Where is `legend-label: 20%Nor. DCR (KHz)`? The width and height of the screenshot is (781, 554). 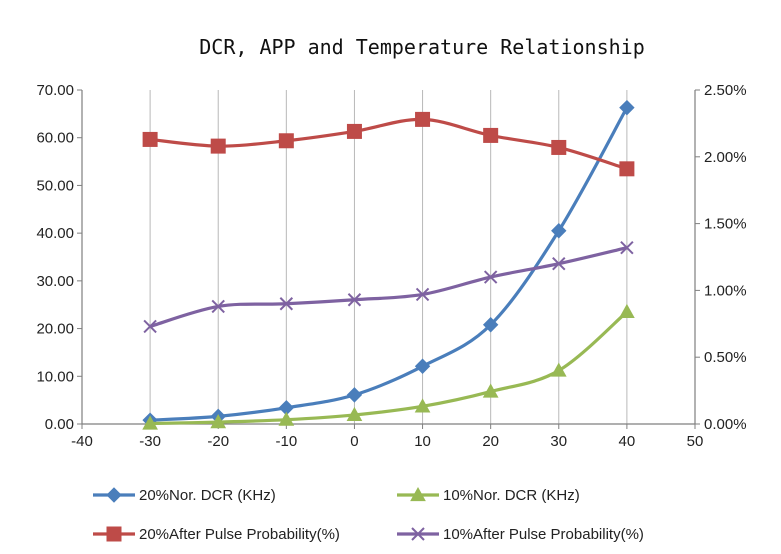
legend-label: 20%Nor. DCR (KHz) is located at coordinates (207, 495).